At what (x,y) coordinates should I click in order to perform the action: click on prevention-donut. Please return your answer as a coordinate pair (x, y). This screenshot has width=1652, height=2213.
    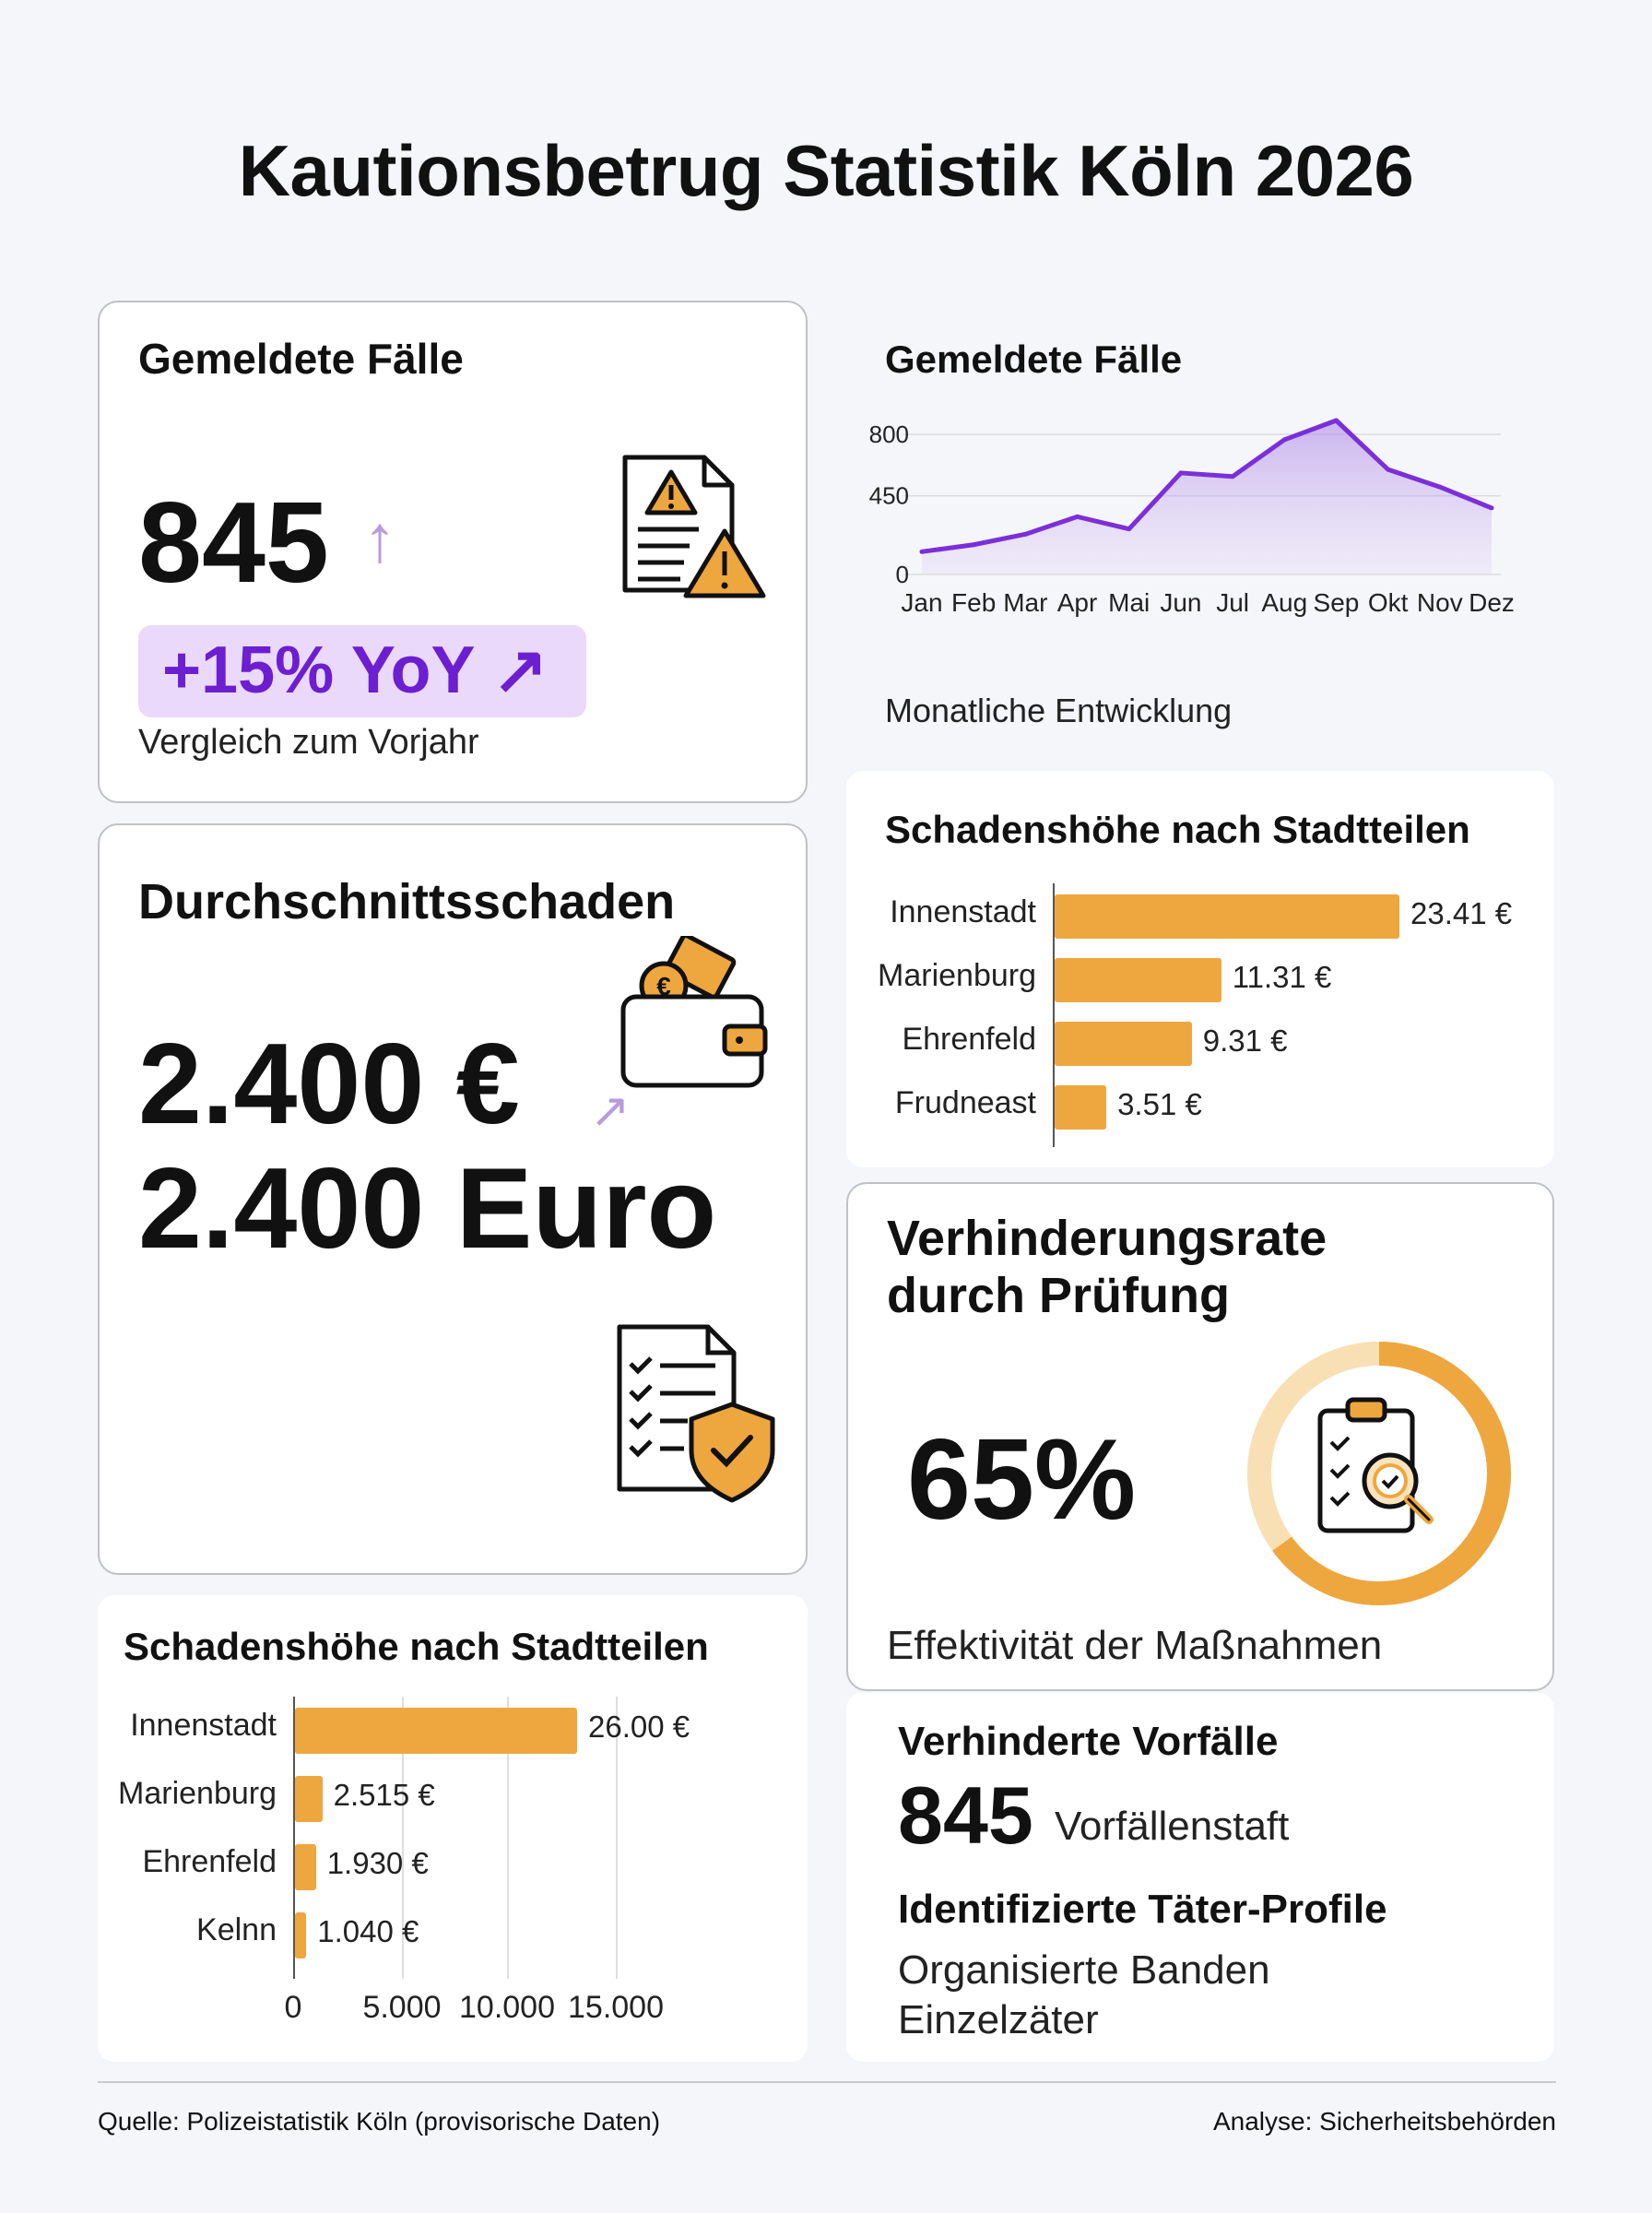
    Looking at the image, I should click on (1379, 1473).